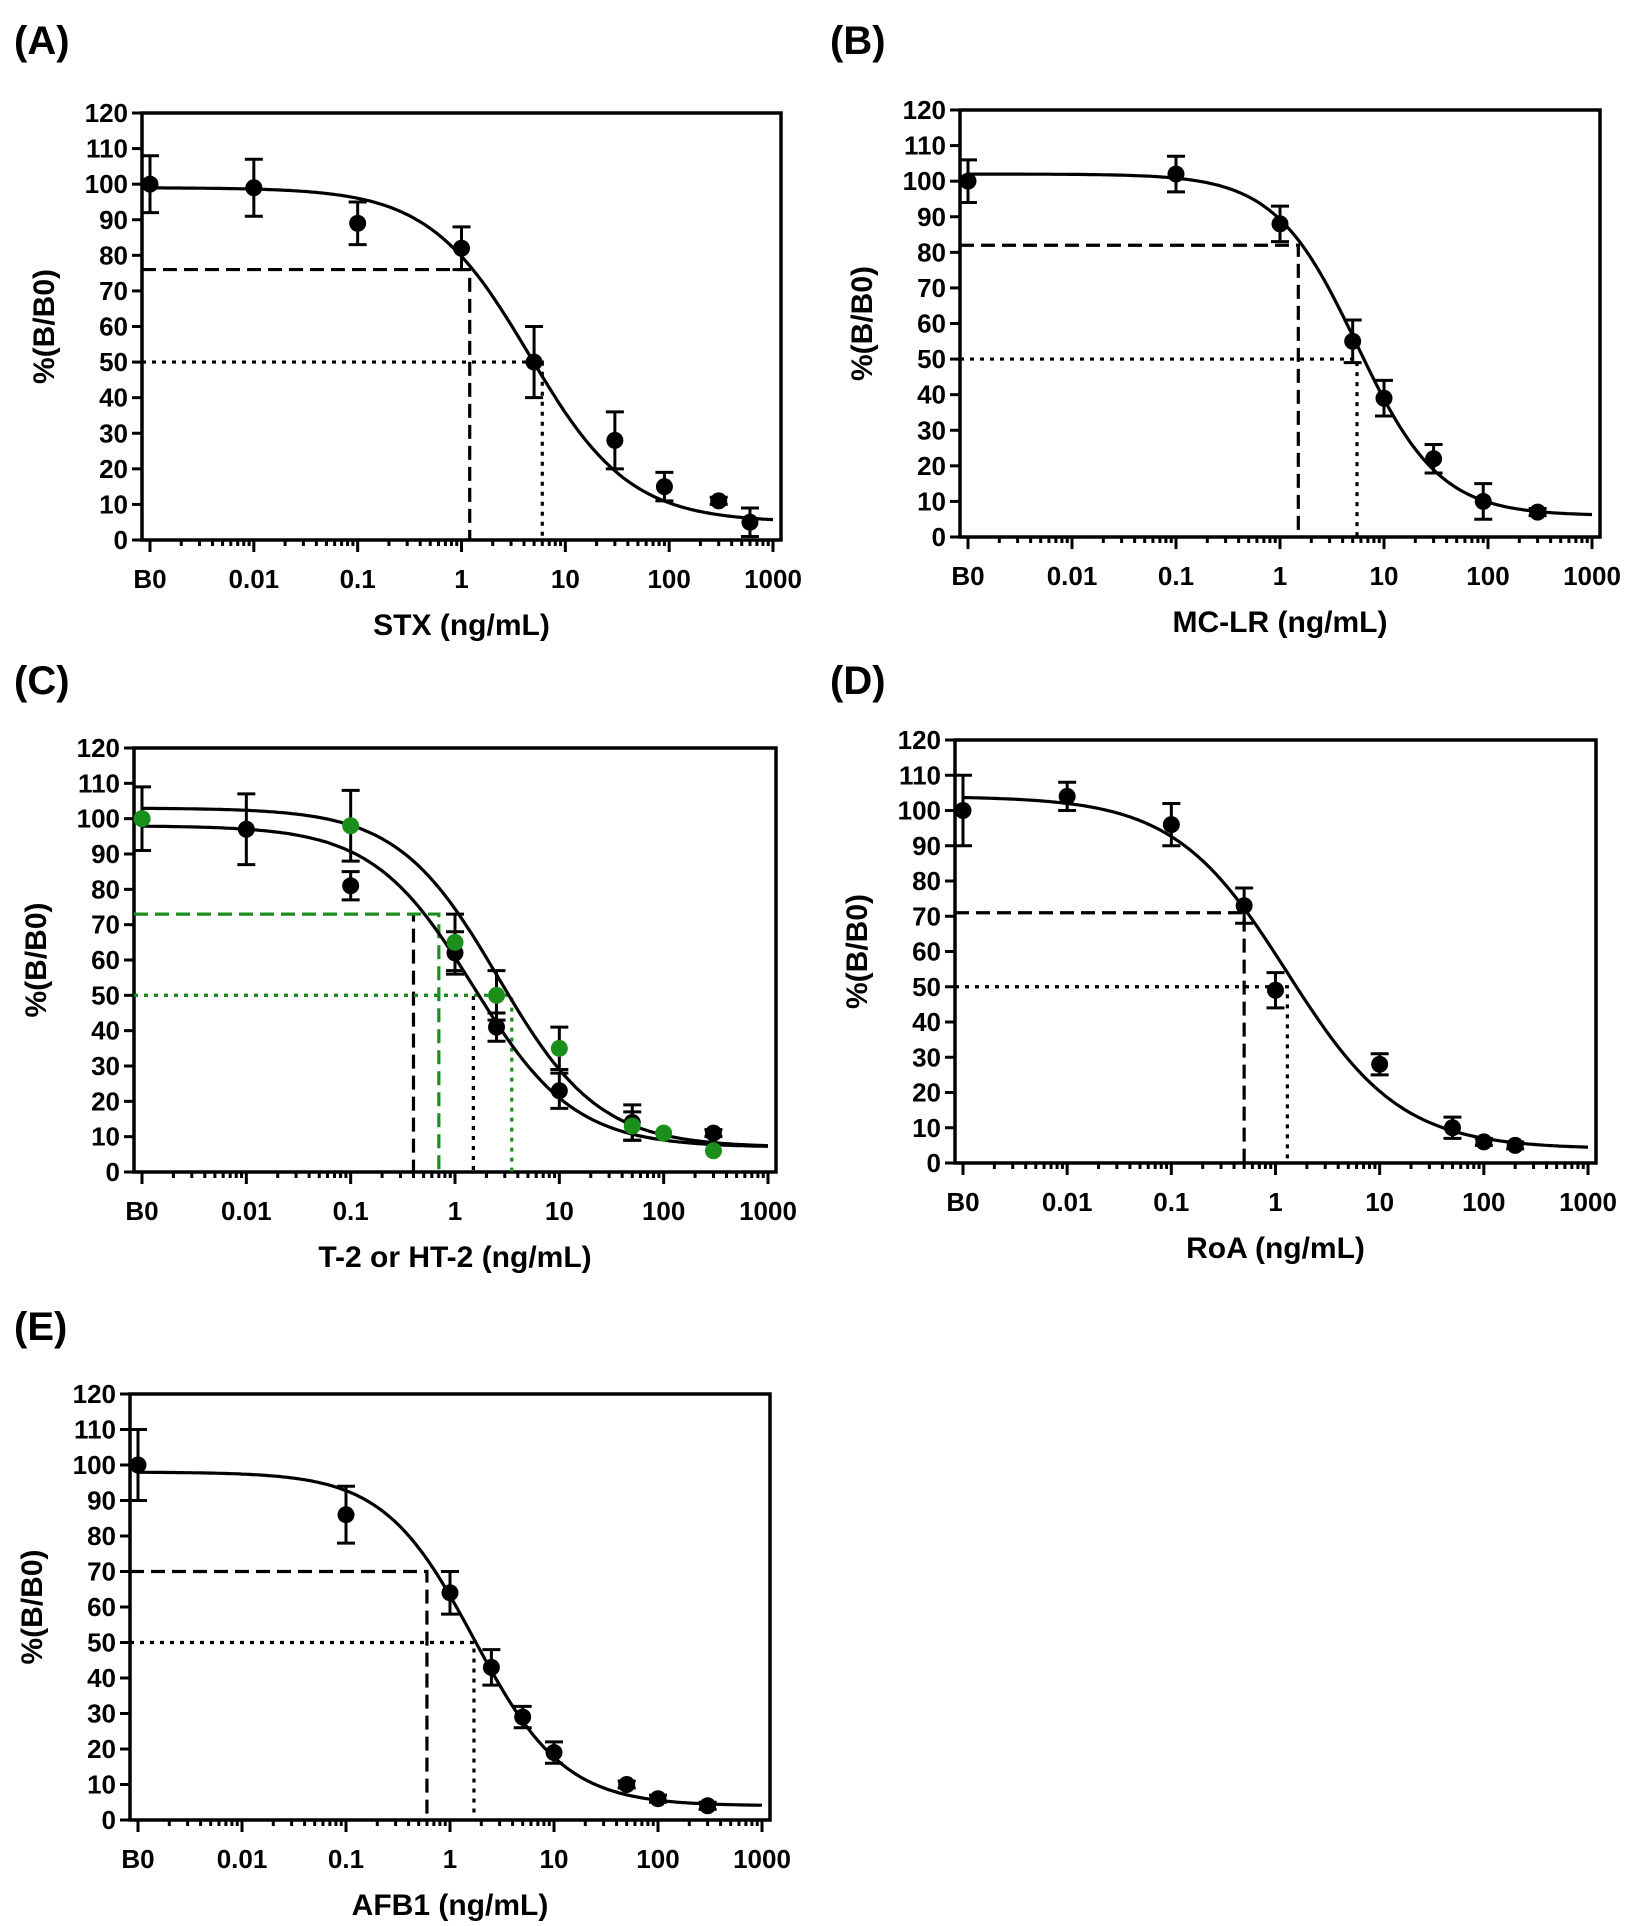 The image size is (1645, 1926). I want to click on panel-label: (B), so click(858, 41).